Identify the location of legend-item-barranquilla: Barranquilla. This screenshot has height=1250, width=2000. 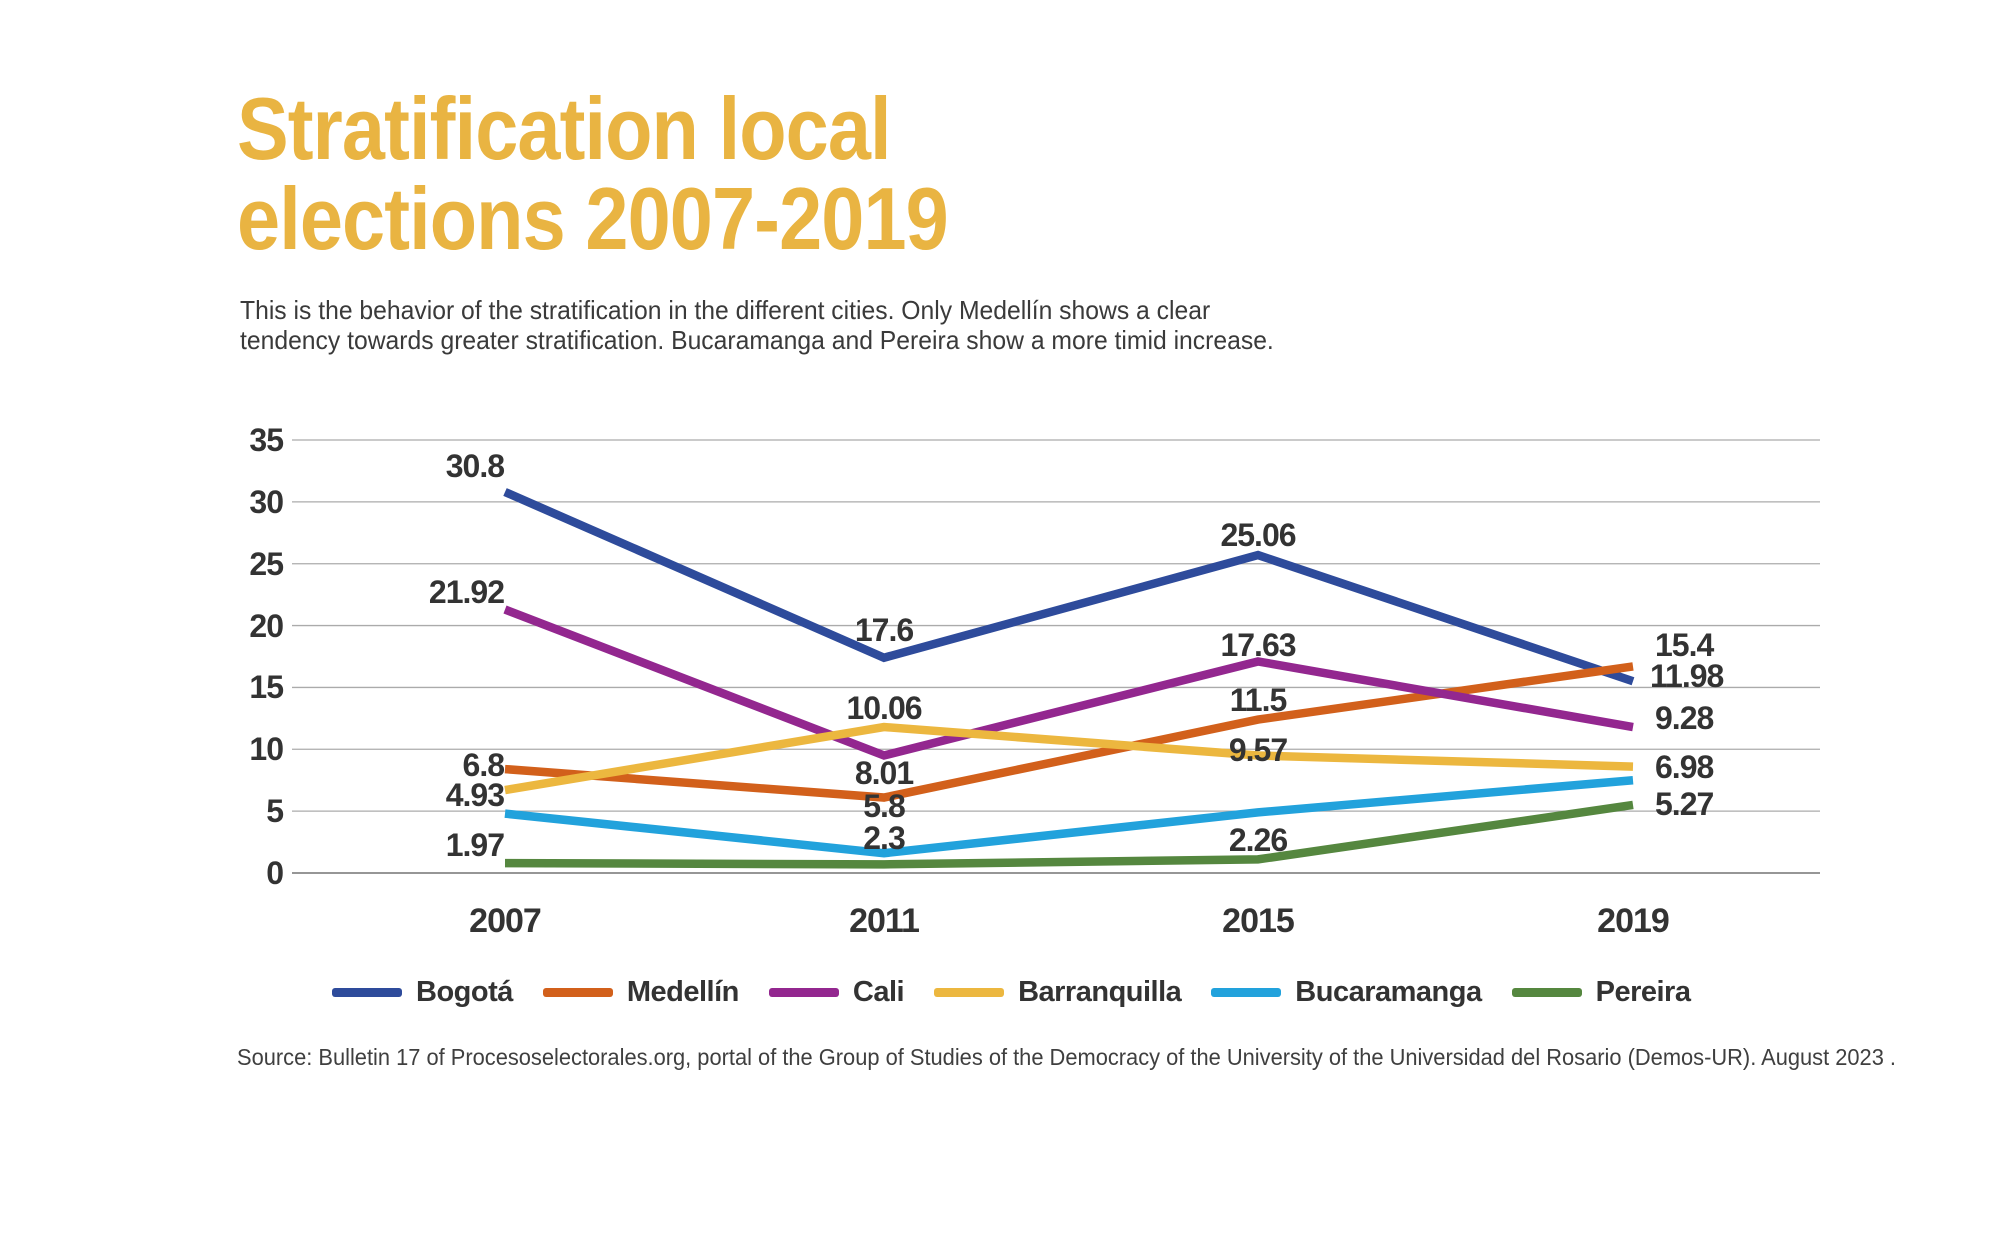
(1058, 992).